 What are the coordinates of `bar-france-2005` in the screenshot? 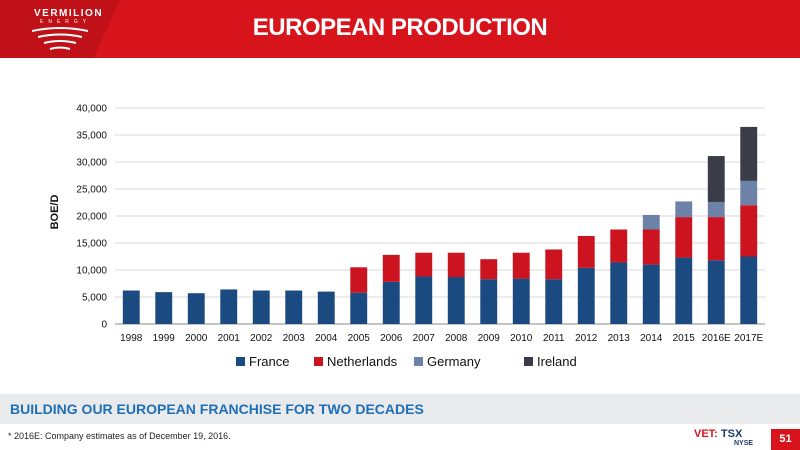 It's located at (359, 308).